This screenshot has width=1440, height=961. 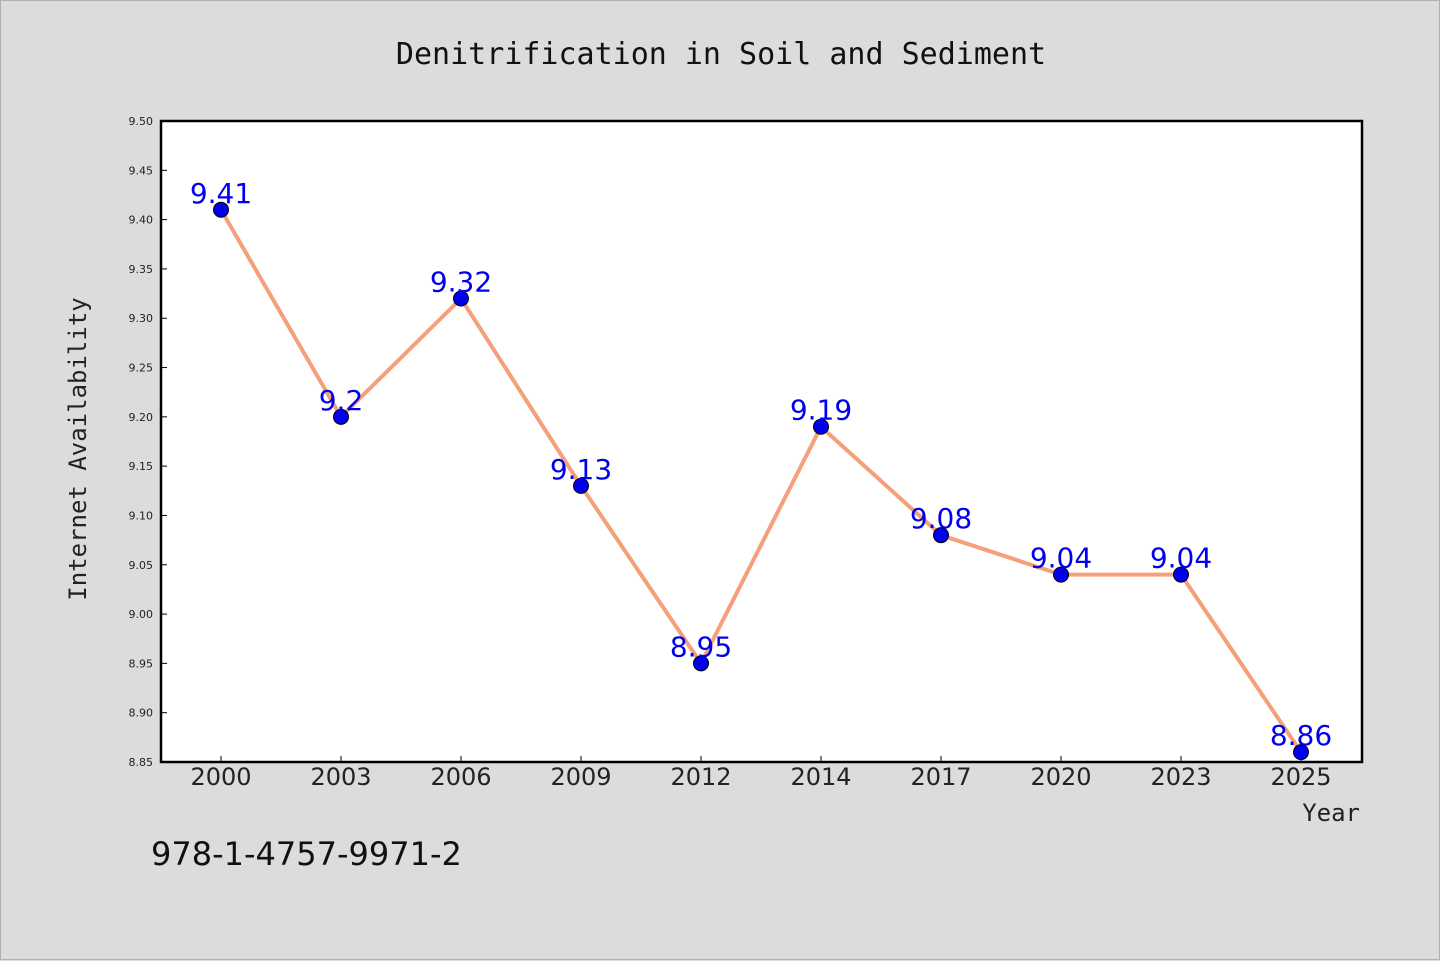 What do you see at coordinates (141, 318) in the screenshot?
I see `y-tick-label: 9.30` at bounding box center [141, 318].